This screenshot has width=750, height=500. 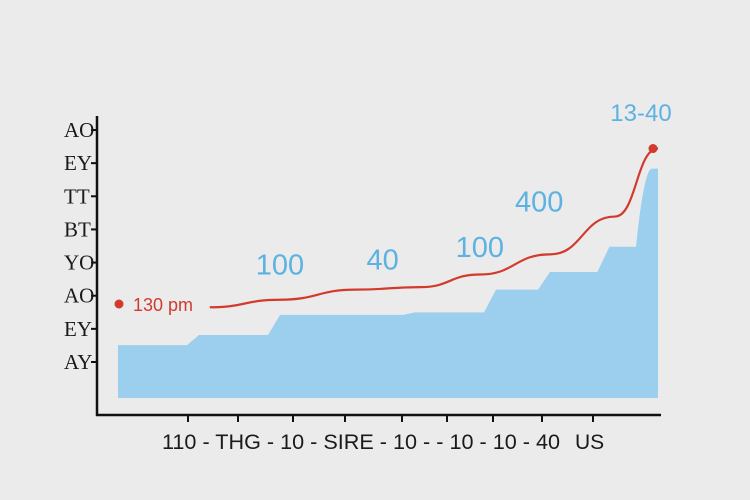 What do you see at coordinates (589, 442) in the screenshot?
I see `x-tick-label: US` at bounding box center [589, 442].